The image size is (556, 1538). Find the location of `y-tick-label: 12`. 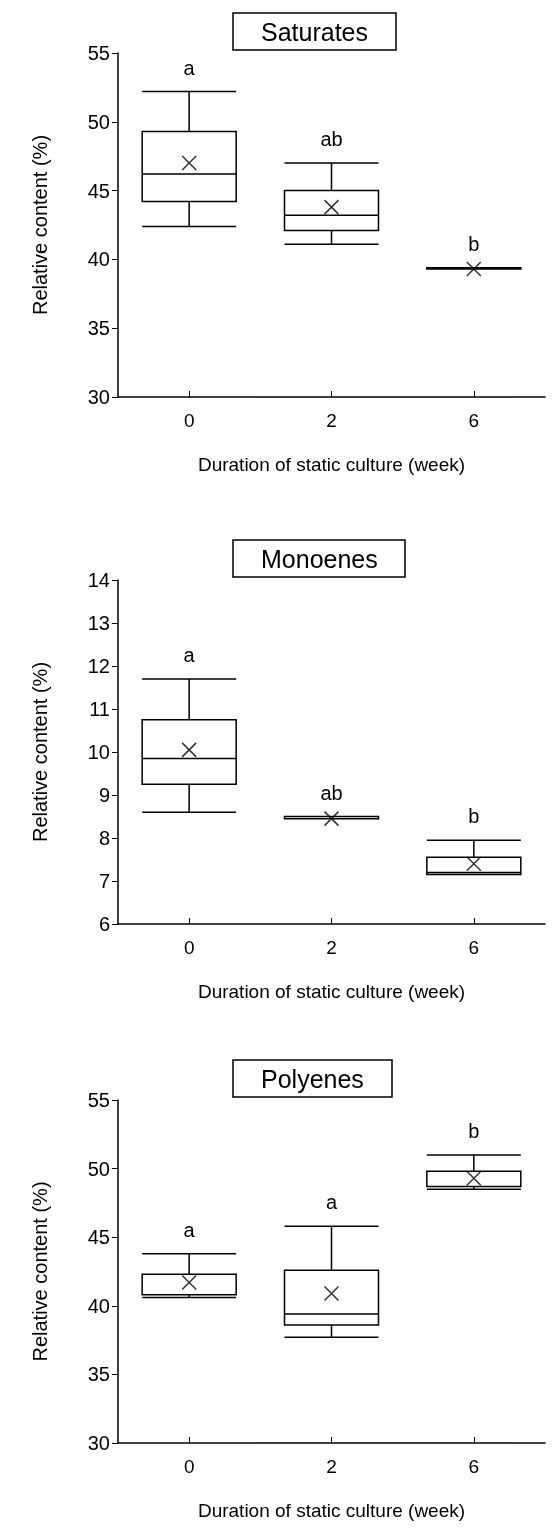

y-tick-label: 12 is located at coordinates (98, 666).